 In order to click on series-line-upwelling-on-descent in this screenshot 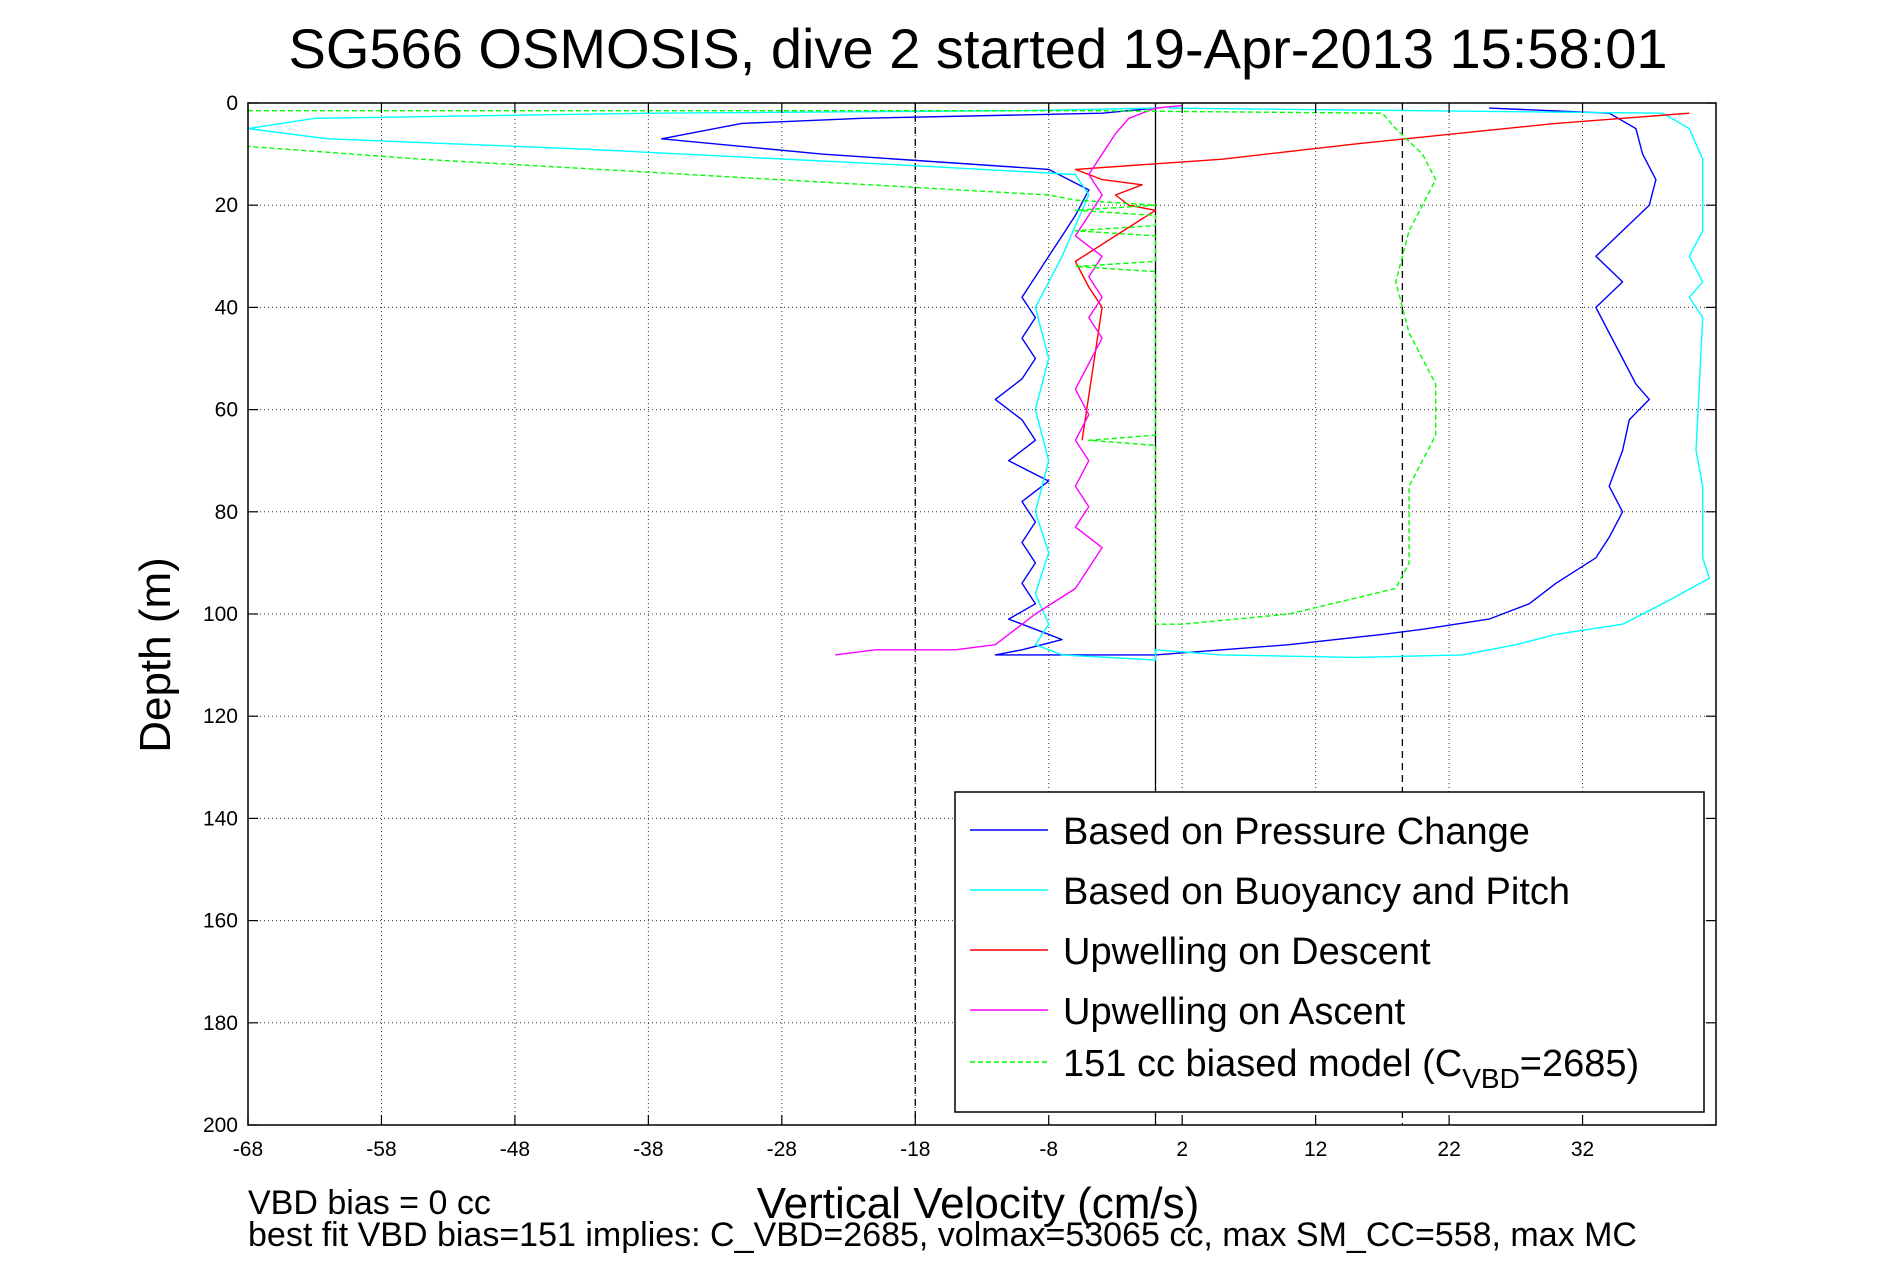, I will do `click(1382, 276)`.